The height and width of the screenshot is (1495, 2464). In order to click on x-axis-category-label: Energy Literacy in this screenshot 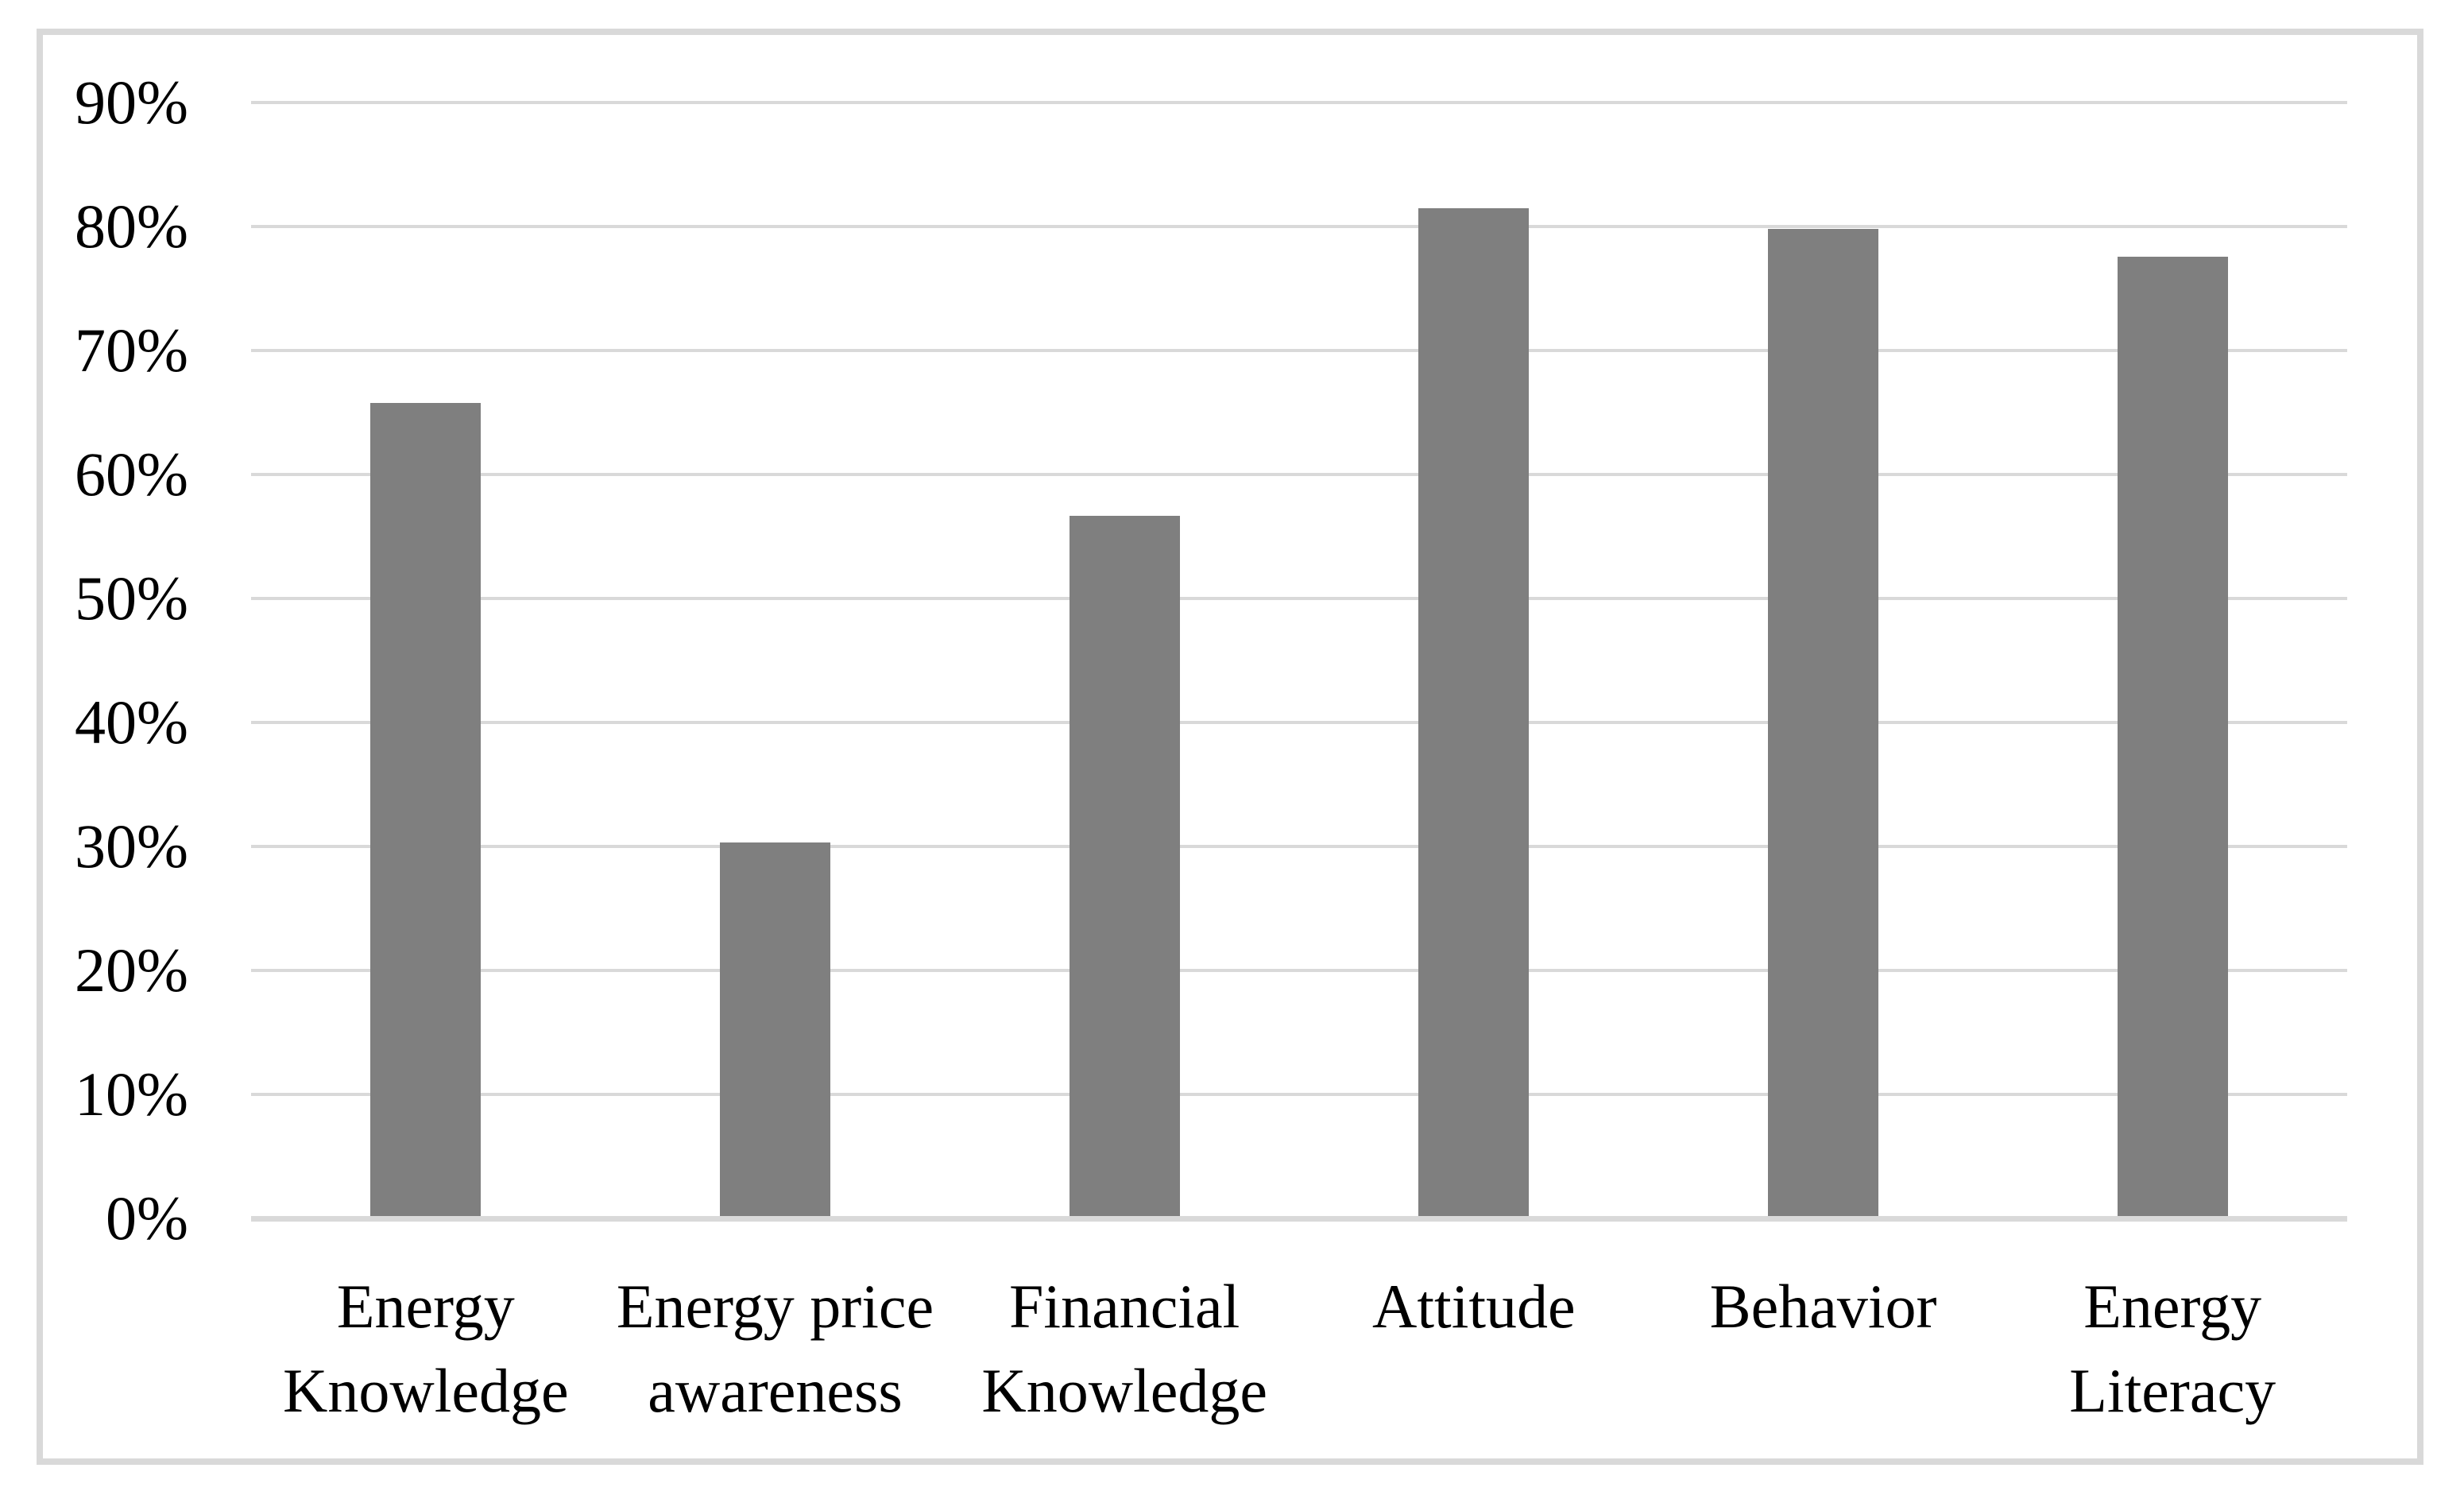, I will do `click(2172, 1348)`.